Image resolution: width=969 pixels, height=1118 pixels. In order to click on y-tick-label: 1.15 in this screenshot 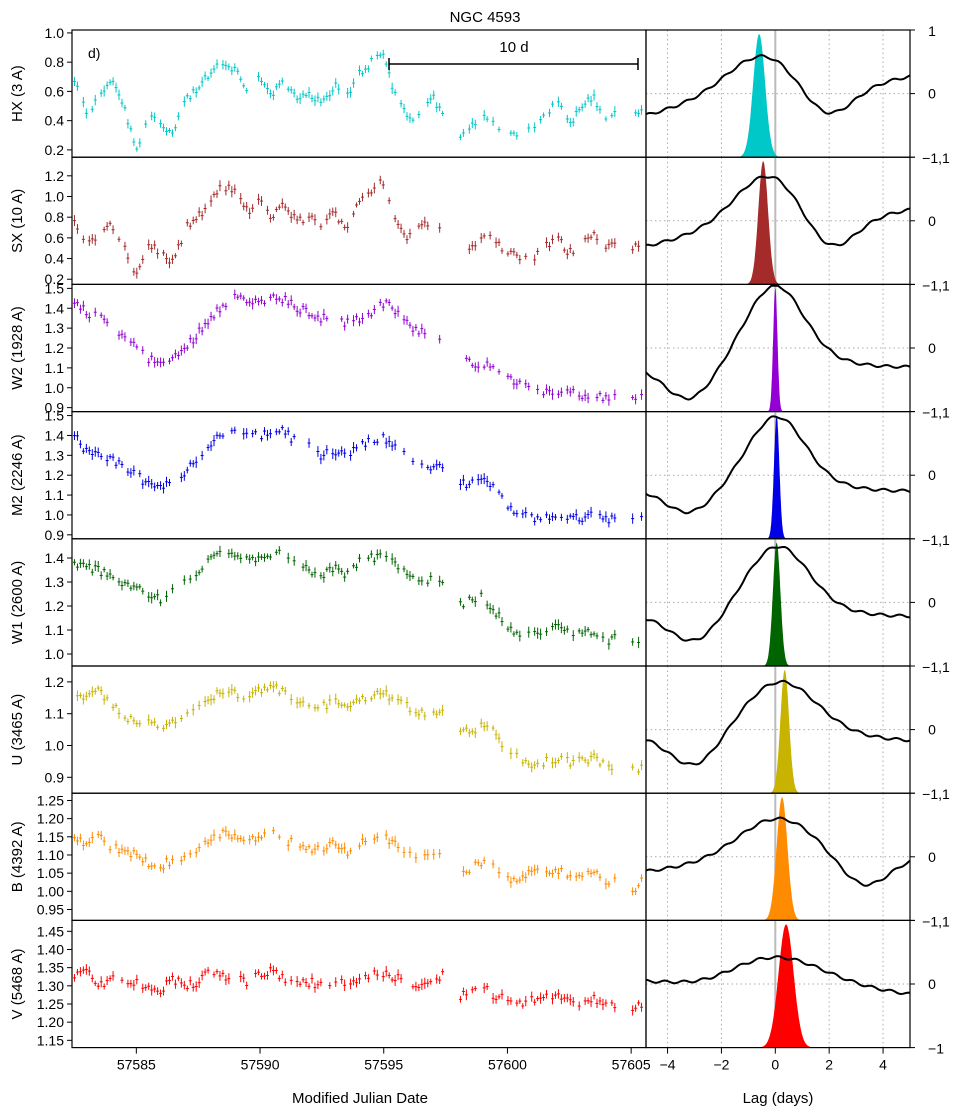, I will do `click(50, 1040)`.